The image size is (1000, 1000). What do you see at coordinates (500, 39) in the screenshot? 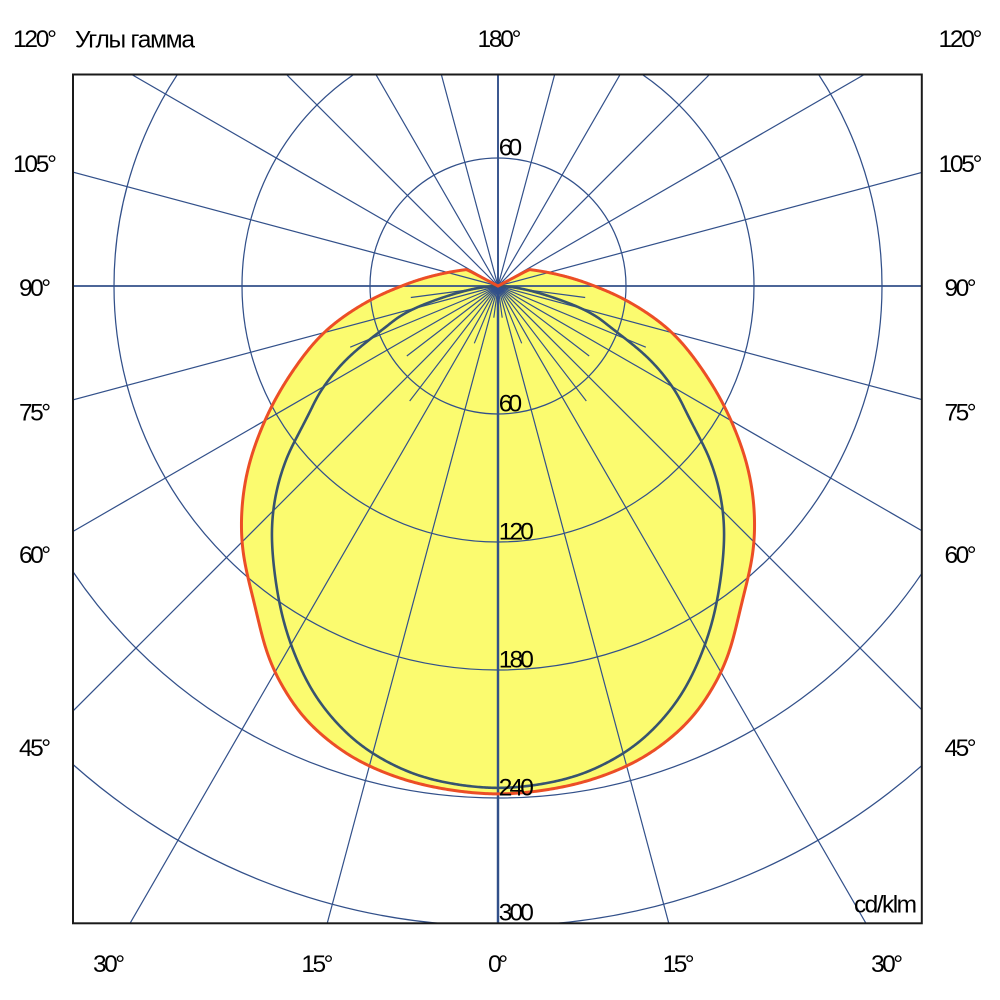
I see `svg-text: 180°` at bounding box center [500, 39].